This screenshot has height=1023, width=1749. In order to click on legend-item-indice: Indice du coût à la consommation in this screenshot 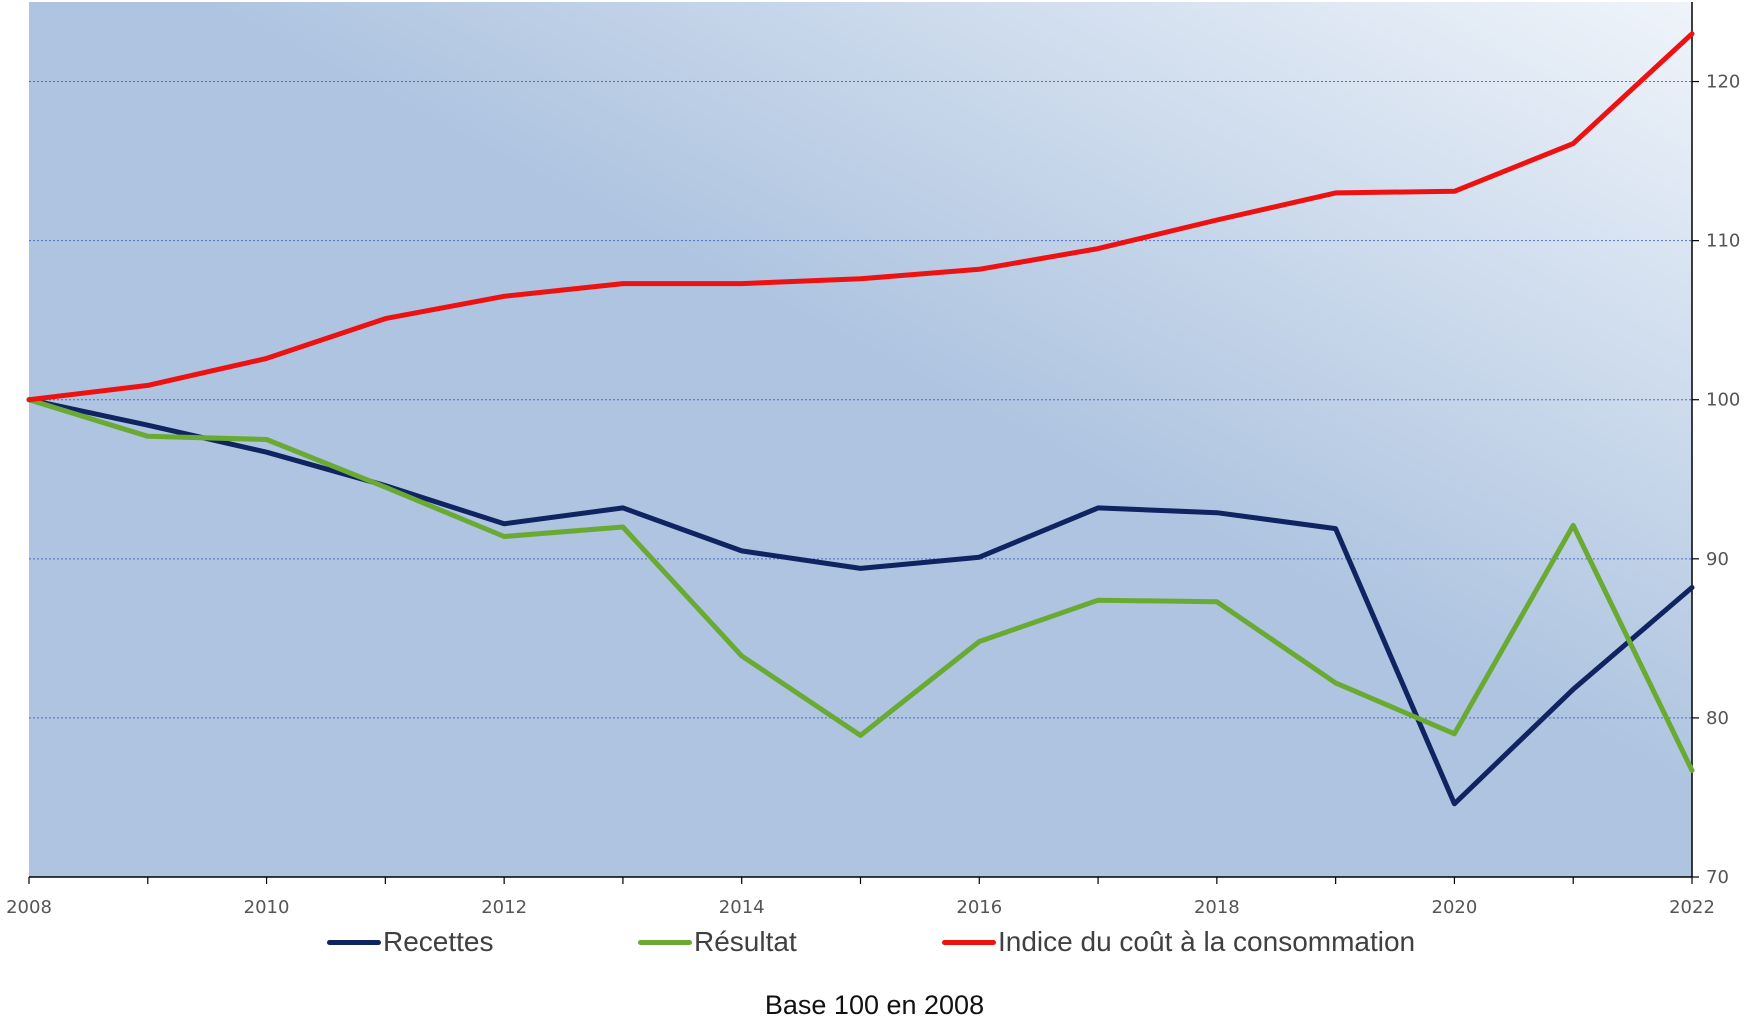, I will do `click(1178, 942)`.